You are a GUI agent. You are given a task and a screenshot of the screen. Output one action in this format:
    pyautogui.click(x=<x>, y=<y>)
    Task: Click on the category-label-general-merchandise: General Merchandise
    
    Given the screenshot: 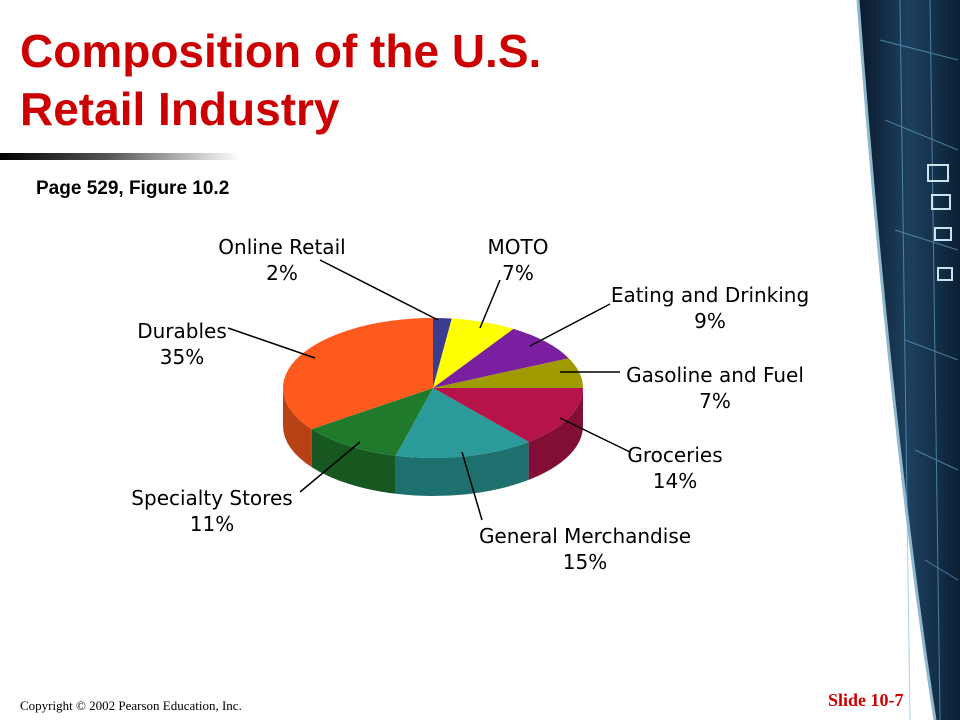 What is the action you would take?
    pyautogui.click(x=585, y=536)
    